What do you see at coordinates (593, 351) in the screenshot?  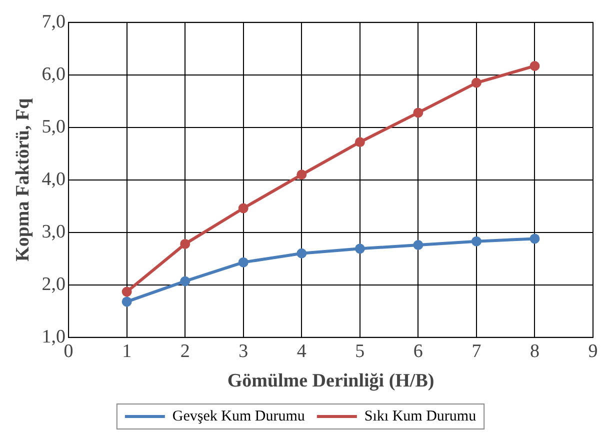 I see `x-tick-label: 9` at bounding box center [593, 351].